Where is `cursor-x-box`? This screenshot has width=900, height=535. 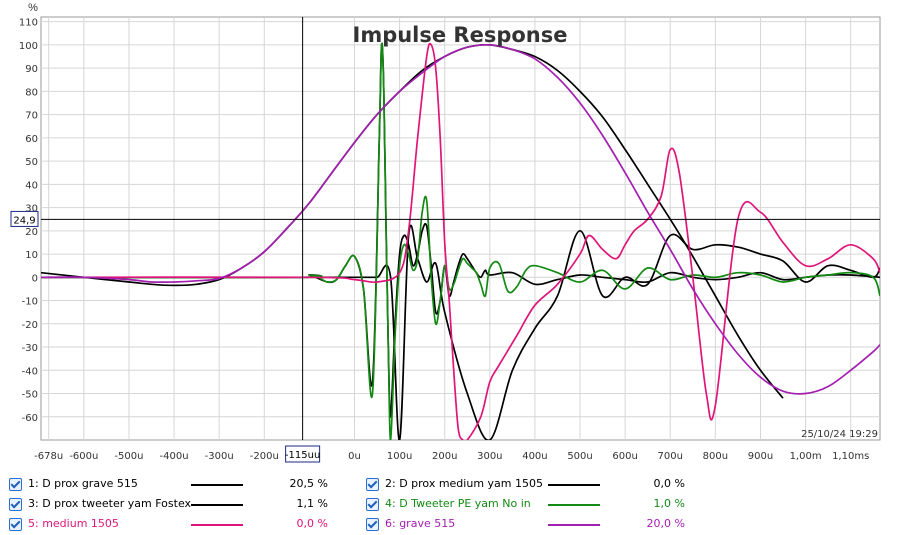
cursor-x-box is located at coordinates (303, 454).